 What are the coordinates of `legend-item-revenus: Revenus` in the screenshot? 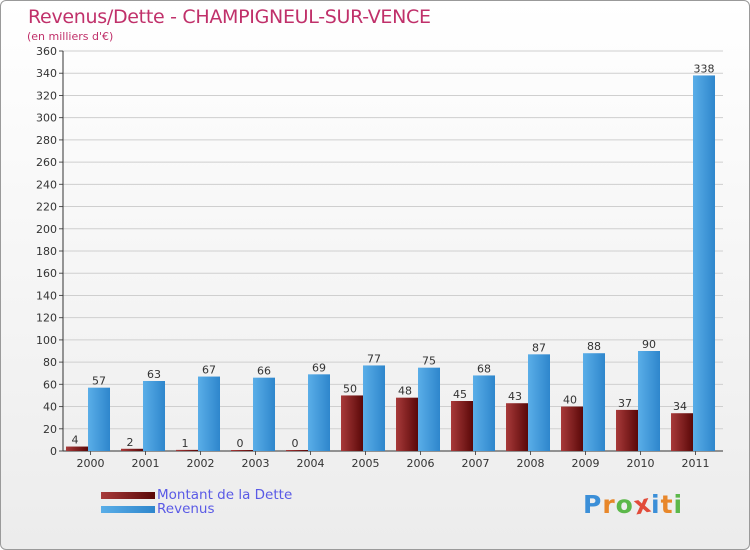 It's located at (158, 509).